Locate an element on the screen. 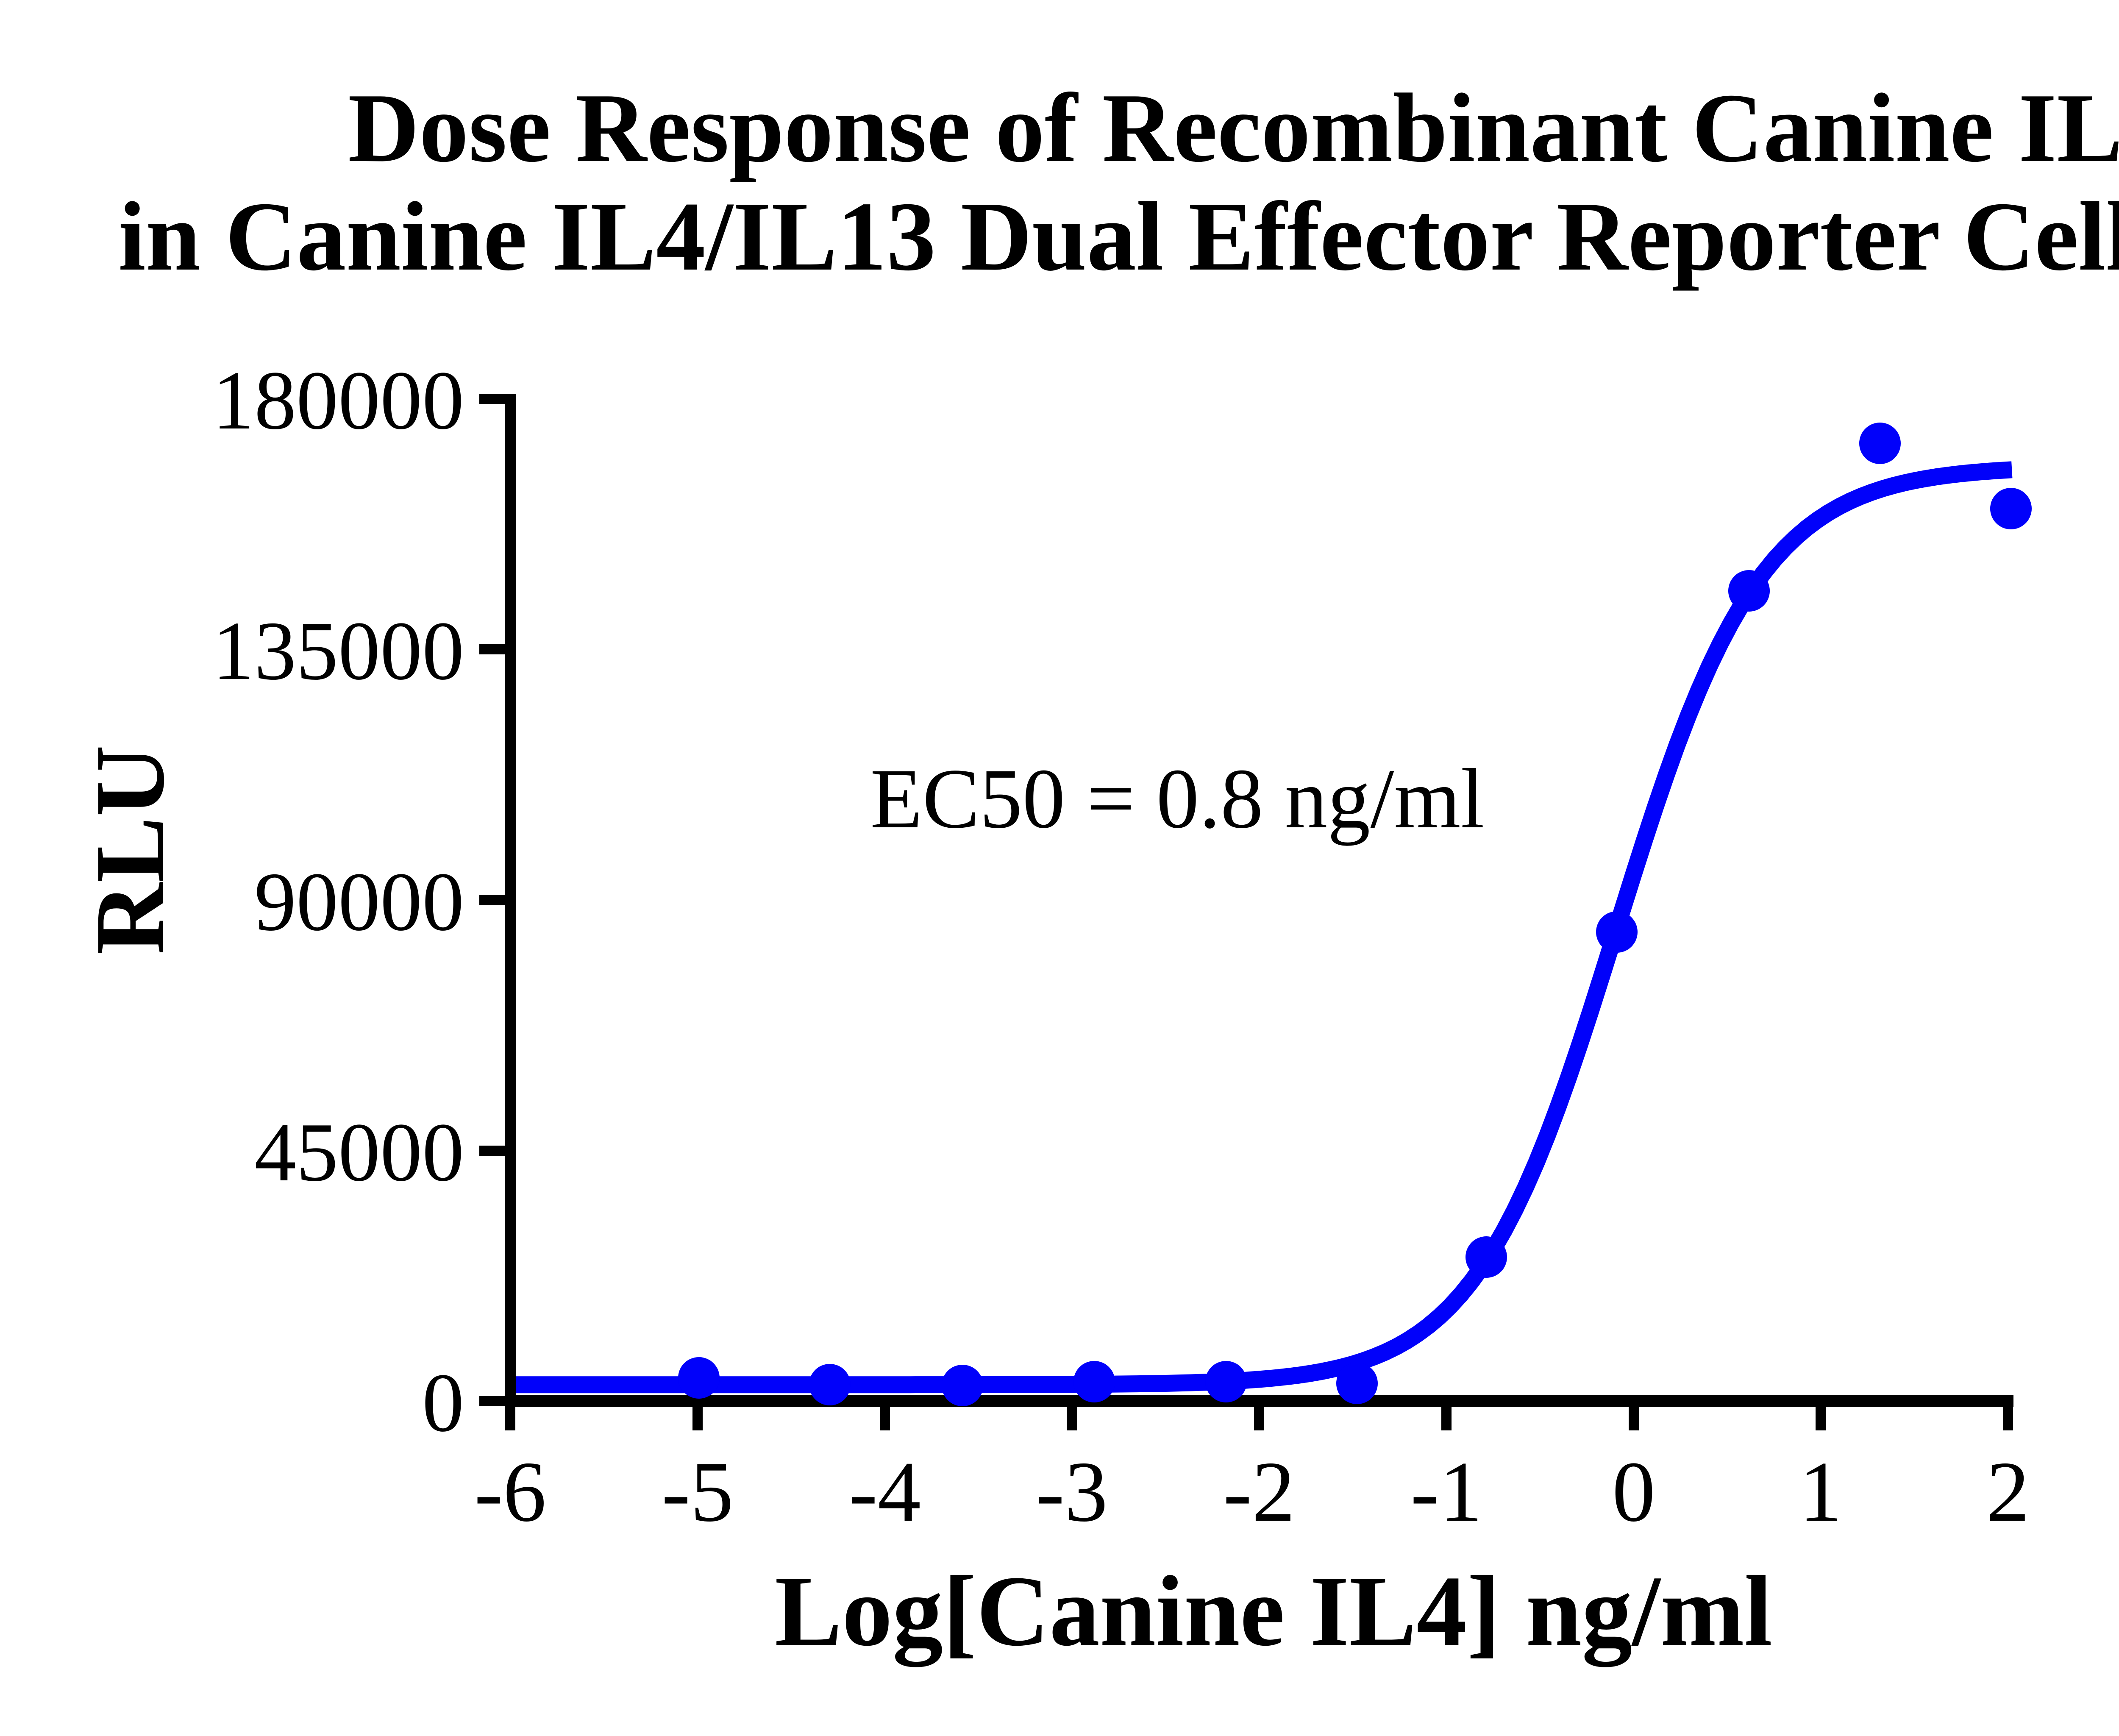  svg-text: -2 is located at coordinates (1259, 1492).